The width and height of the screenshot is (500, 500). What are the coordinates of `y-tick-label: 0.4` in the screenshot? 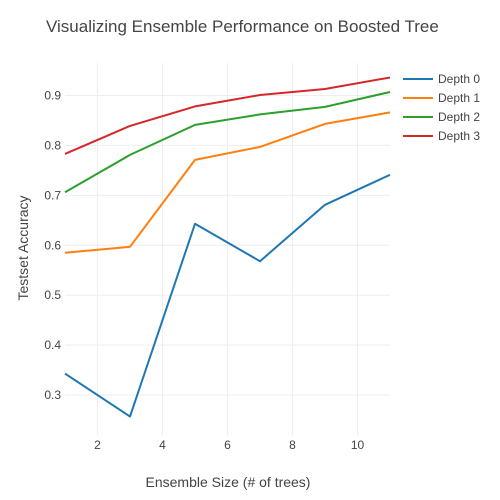 It's located at (52, 345).